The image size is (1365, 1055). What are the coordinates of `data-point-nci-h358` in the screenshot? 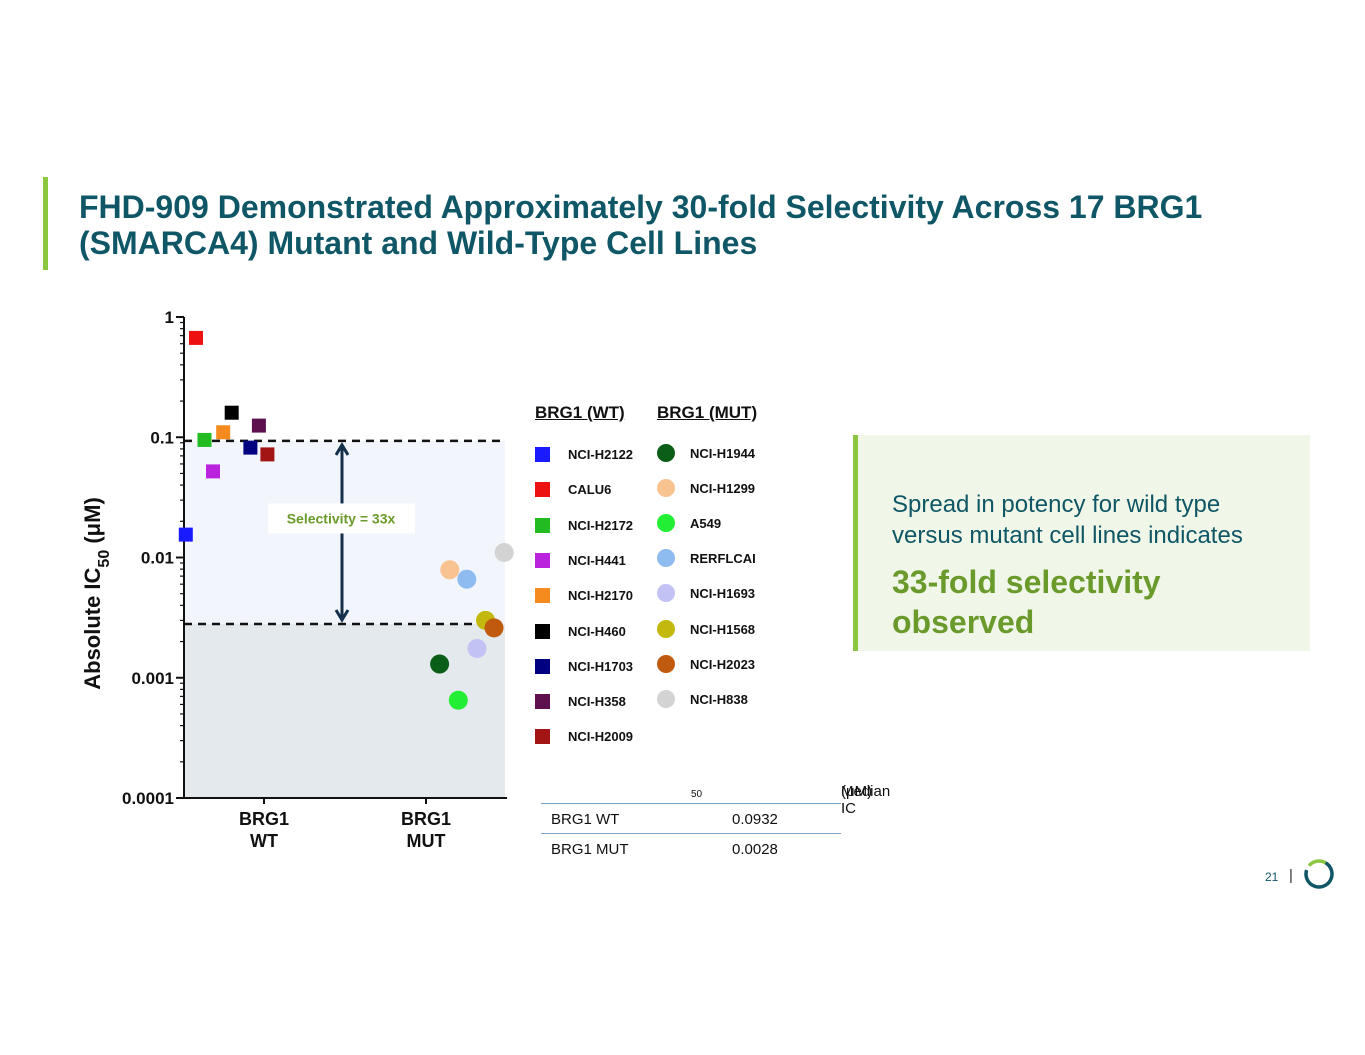 It's located at (258, 425).